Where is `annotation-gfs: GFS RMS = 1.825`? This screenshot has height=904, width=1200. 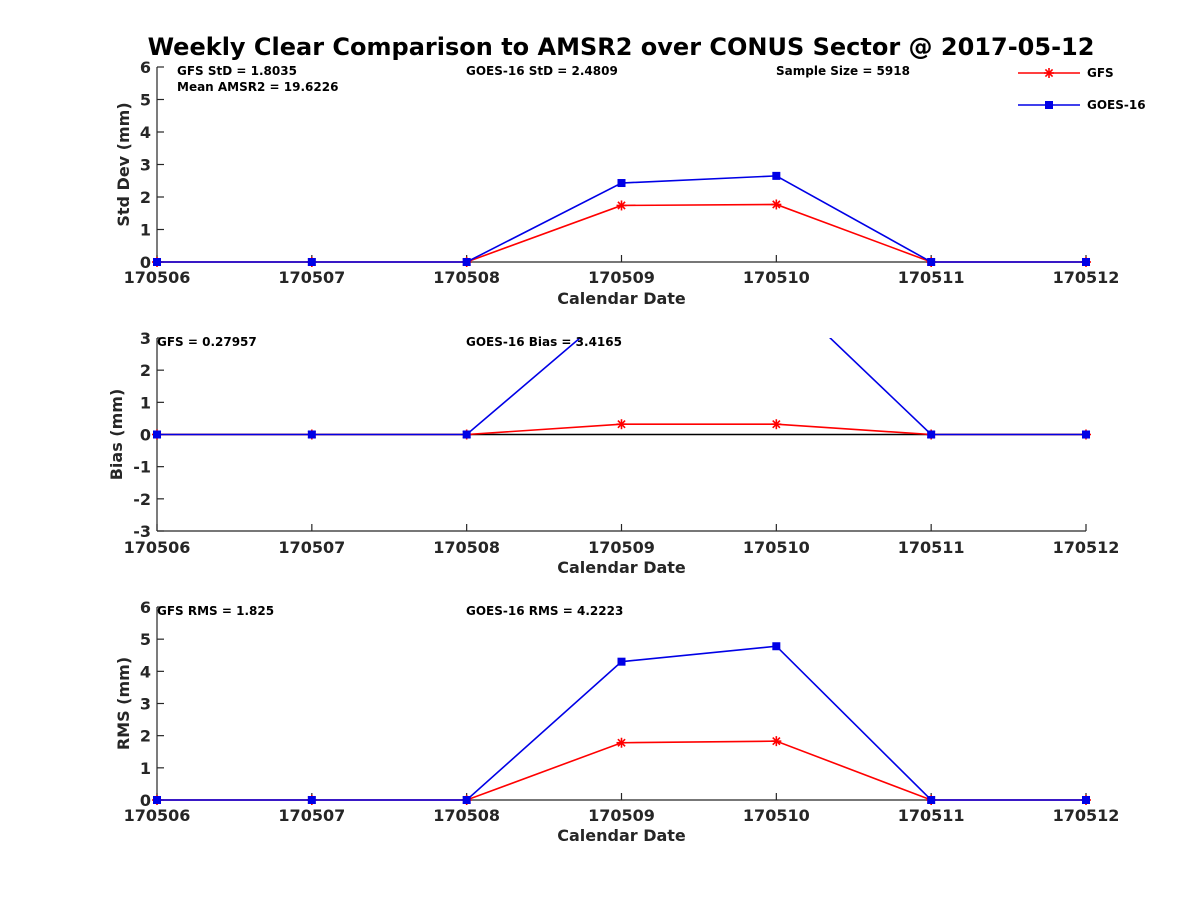 annotation-gfs: GFS RMS = 1.825 is located at coordinates (215, 611).